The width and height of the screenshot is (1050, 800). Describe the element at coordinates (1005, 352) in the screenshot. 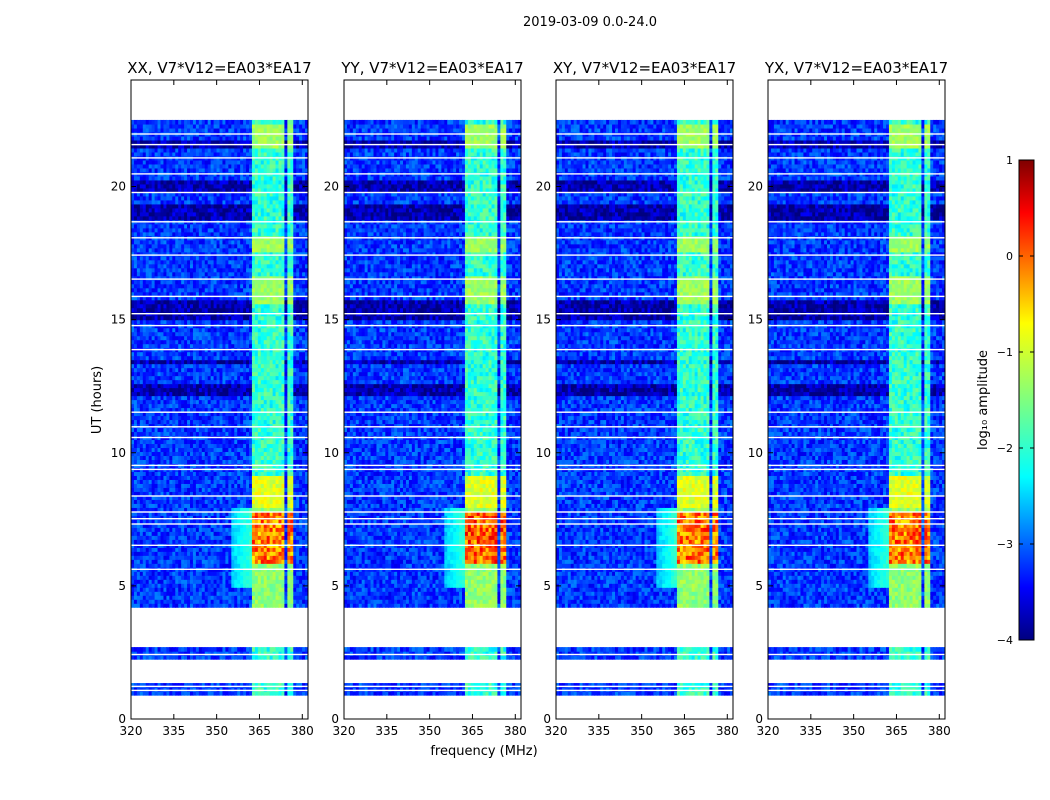

I see `colorbar-tick-label: −1` at that location.